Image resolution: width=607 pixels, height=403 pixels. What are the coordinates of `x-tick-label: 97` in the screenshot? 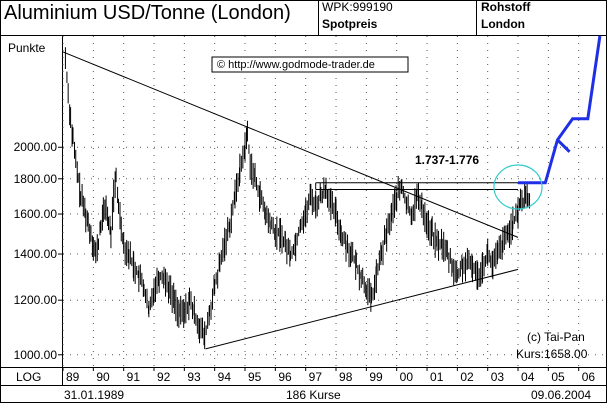 It's located at (316, 377).